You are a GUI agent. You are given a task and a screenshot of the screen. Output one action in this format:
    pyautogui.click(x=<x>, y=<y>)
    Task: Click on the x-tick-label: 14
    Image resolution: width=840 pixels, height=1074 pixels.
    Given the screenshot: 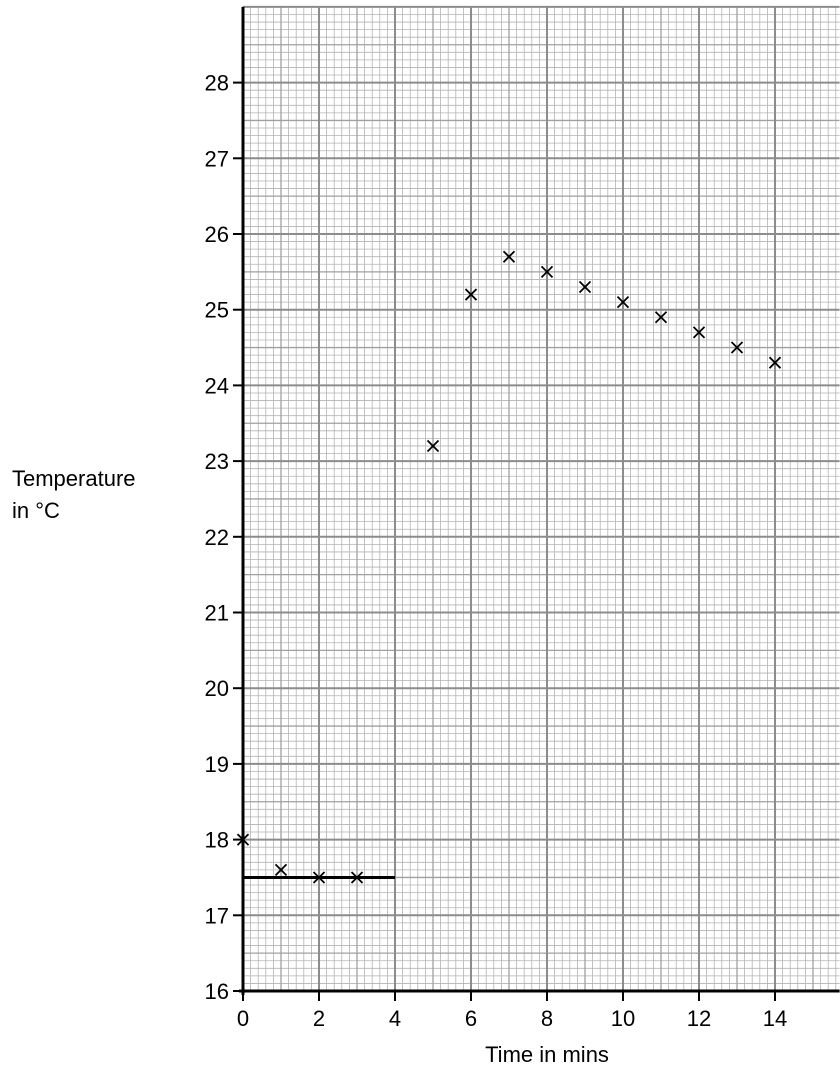 What is the action you would take?
    pyautogui.click(x=775, y=1018)
    